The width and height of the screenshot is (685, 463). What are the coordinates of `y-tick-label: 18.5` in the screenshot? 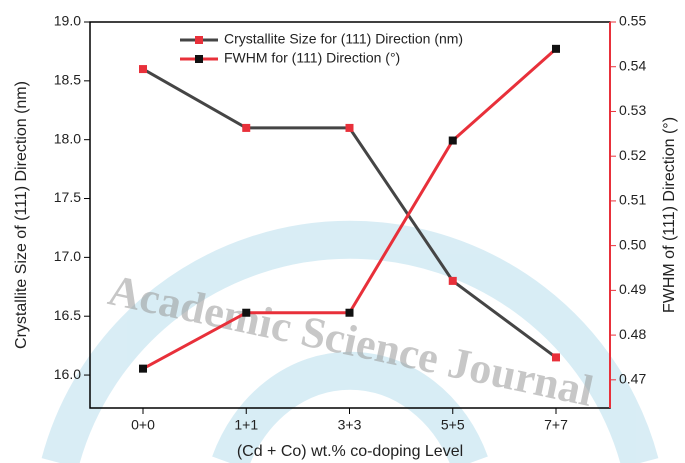 It's located at (67, 80).